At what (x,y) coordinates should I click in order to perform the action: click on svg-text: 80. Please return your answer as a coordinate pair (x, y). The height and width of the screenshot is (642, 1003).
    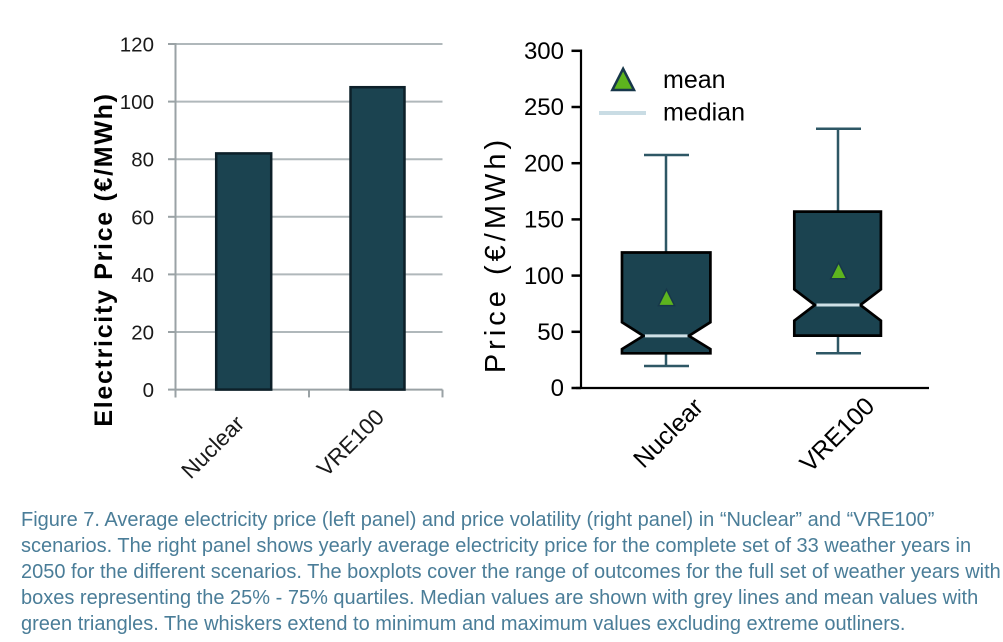
    Looking at the image, I should click on (142, 160).